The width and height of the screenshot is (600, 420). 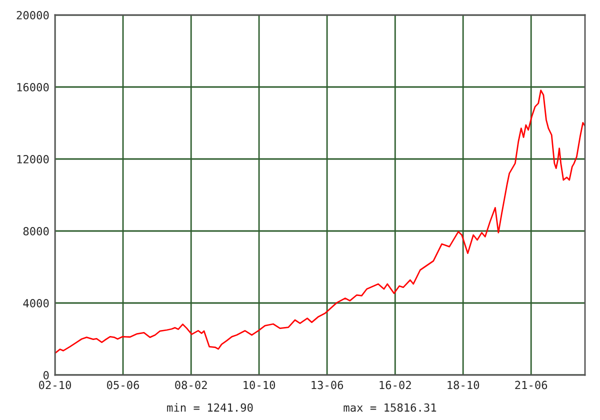 What do you see at coordinates (191, 385) in the screenshot?
I see `x-tick-label: 08-02` at bounding box center [191, 385].